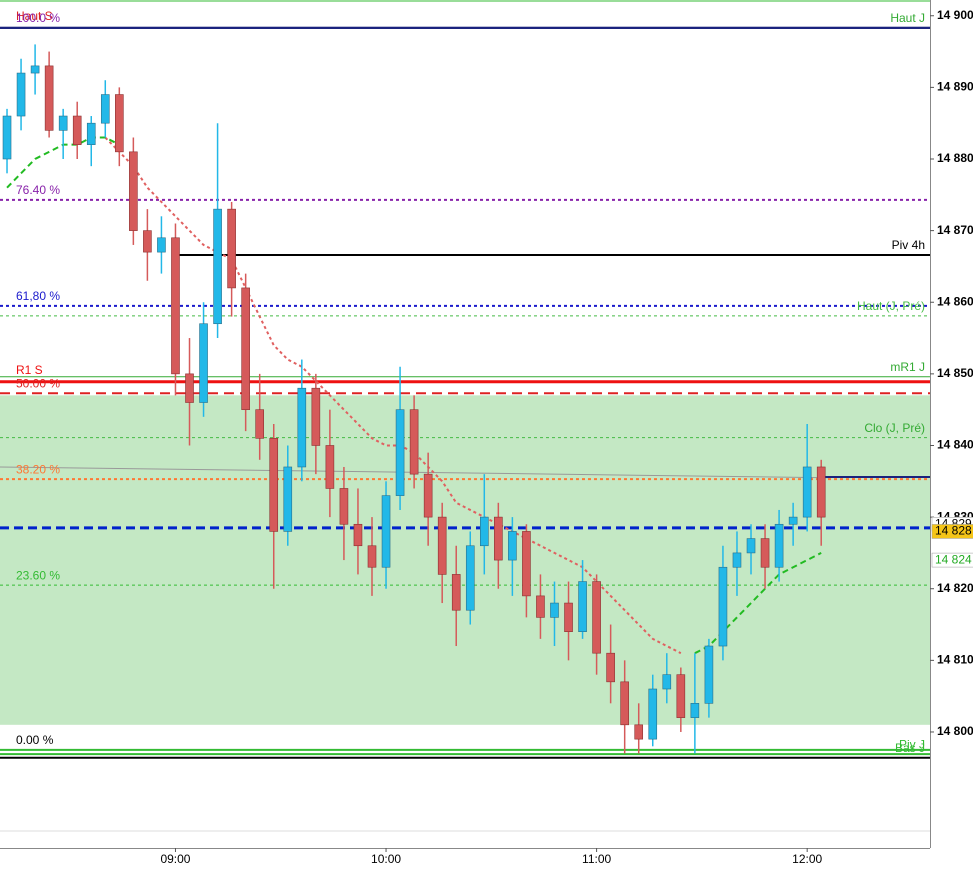  I want to click on y-tick-label: 14 840, so click(955, 445).